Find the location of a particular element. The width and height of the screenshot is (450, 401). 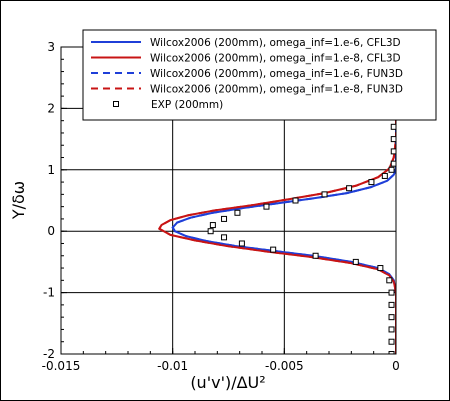

y-tick-label: 2 is located at coordinates (51, 108).